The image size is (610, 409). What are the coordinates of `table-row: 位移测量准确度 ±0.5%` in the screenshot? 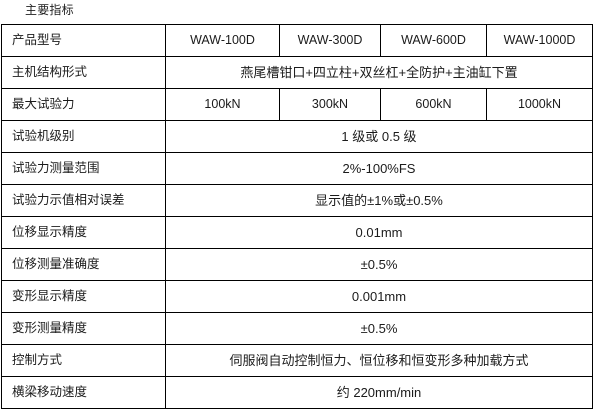 It's located at (297, 264).